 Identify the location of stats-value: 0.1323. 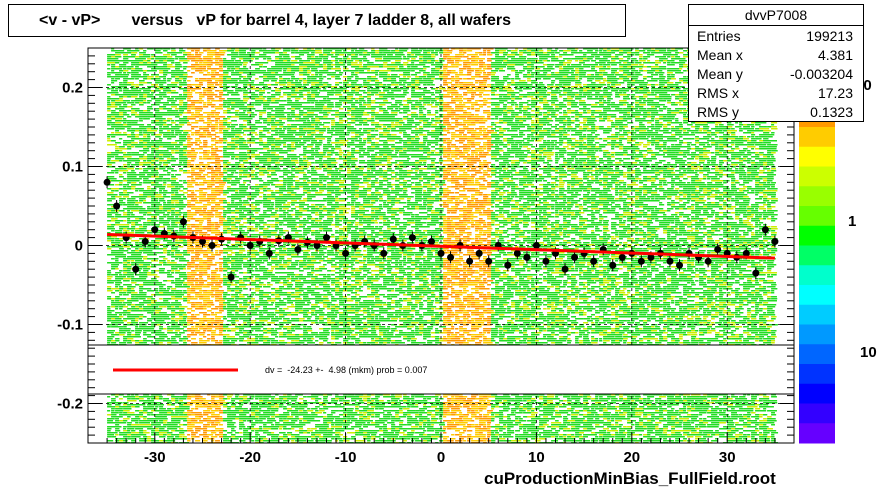
(831, 112).